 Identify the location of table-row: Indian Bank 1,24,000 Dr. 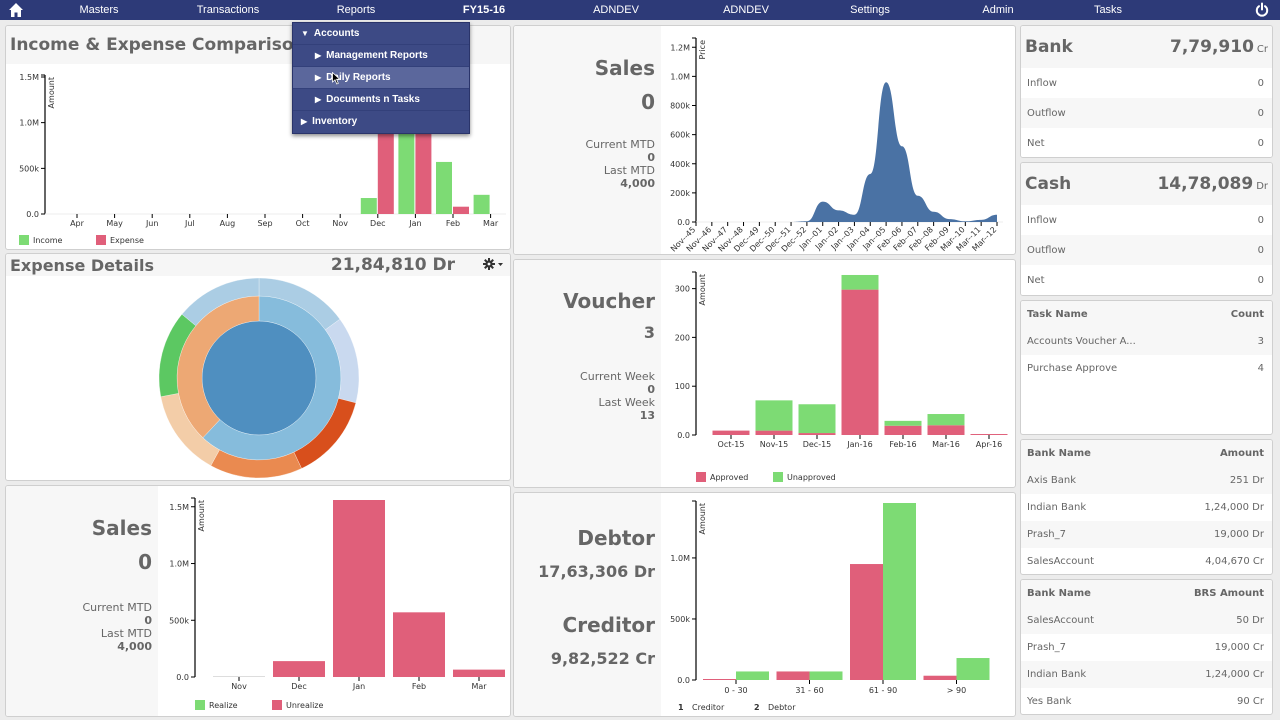
(1146, 507).